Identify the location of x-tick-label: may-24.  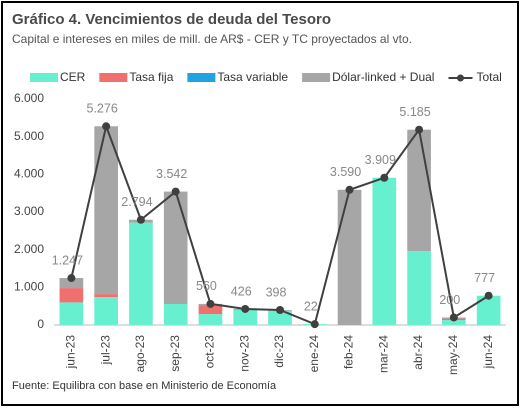
(453, 355).